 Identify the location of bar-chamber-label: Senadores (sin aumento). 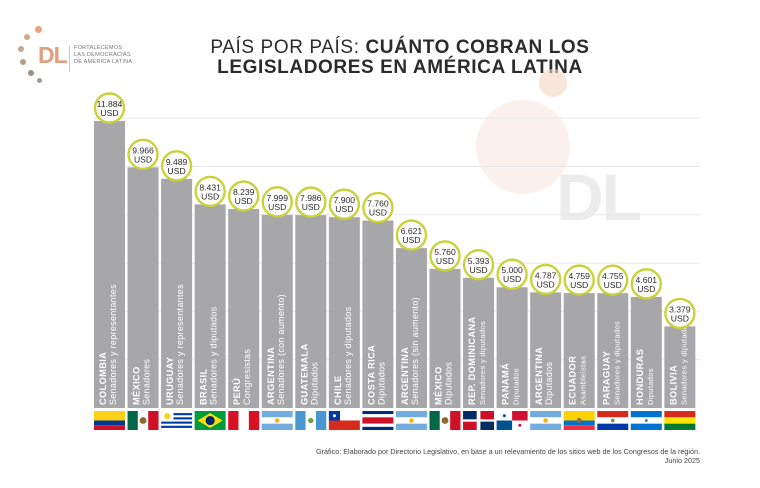
(415, 351).